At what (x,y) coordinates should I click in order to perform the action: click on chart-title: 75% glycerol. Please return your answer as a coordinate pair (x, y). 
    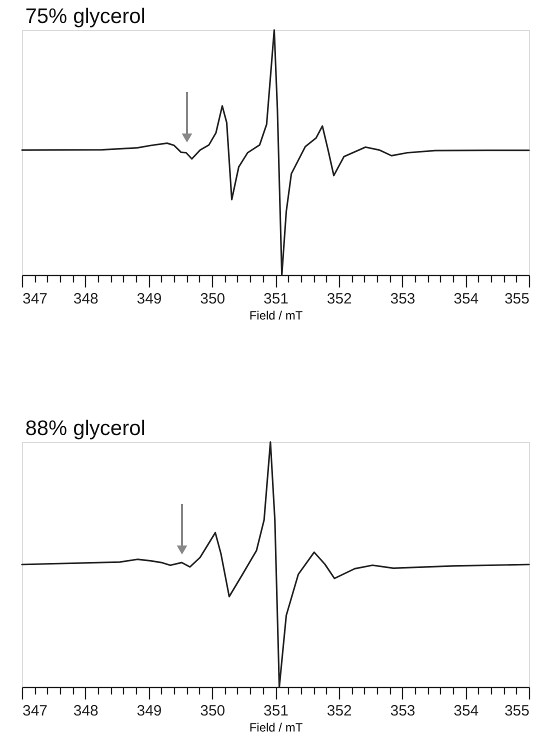
    Looking at the image, I should click on (85, 16).